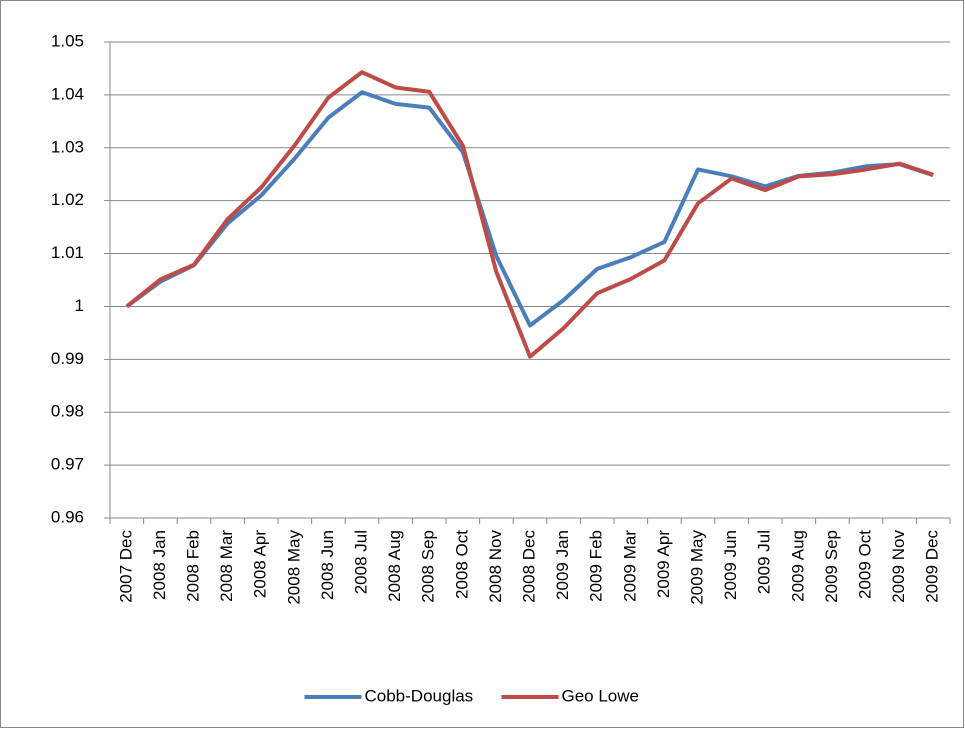 Image resolution: width=965 pixels, height=734 pixels. I want to click on y-tick-label: 0.96, so click(67, 516).